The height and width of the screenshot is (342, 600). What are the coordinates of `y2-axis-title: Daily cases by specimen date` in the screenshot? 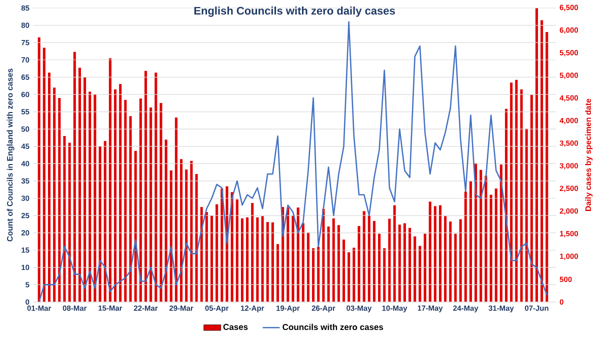 It's located at (589, 154).